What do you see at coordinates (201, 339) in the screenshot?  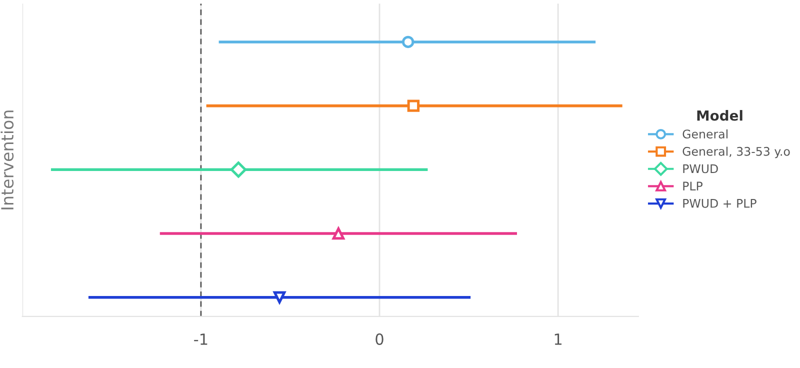 I see `x-tick-label: -1` at bounding box center [201, 339].